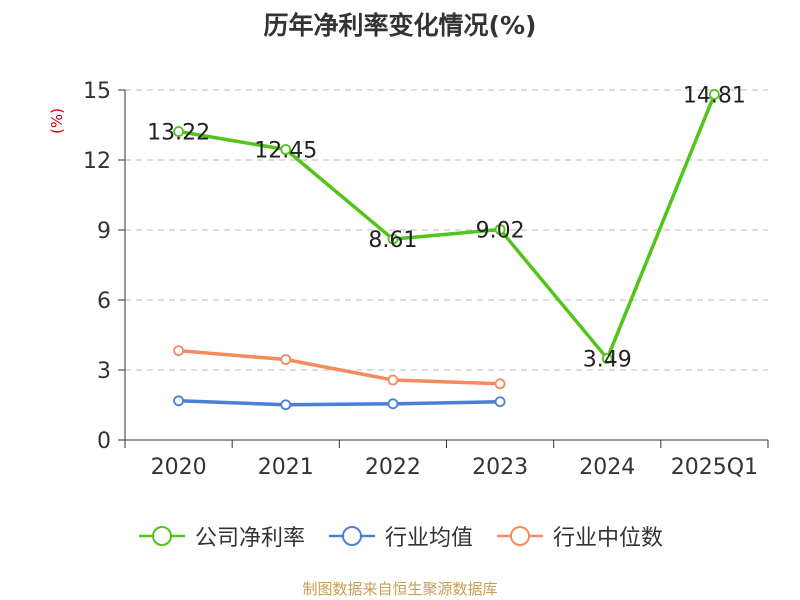 Image resolution: width=800 pixels, height=600 pixels. Describe the element at coordinates (286, 467) in the screenshot. I see `x-tick-label: 2021` at that location.